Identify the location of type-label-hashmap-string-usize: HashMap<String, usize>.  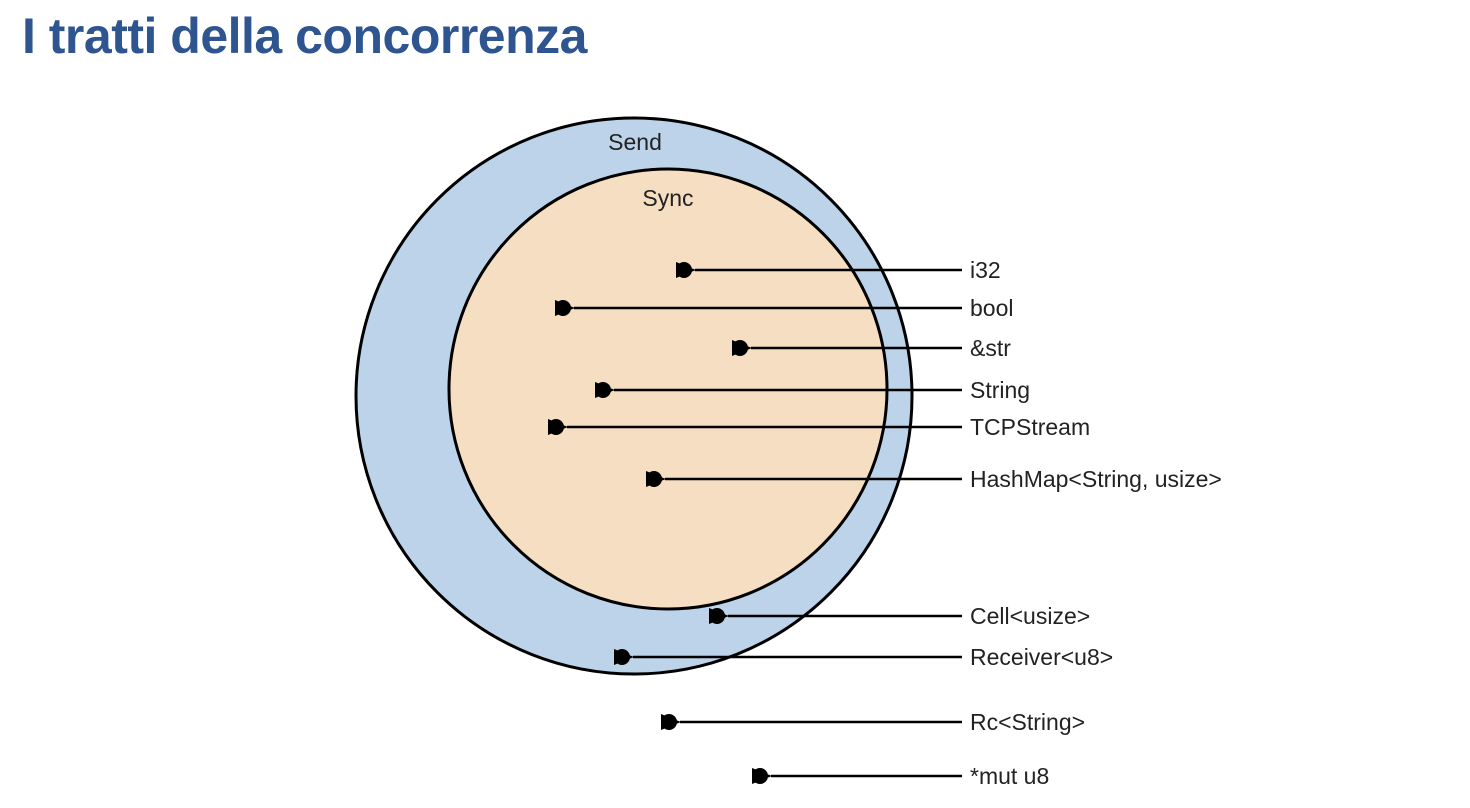
(1096, 479).